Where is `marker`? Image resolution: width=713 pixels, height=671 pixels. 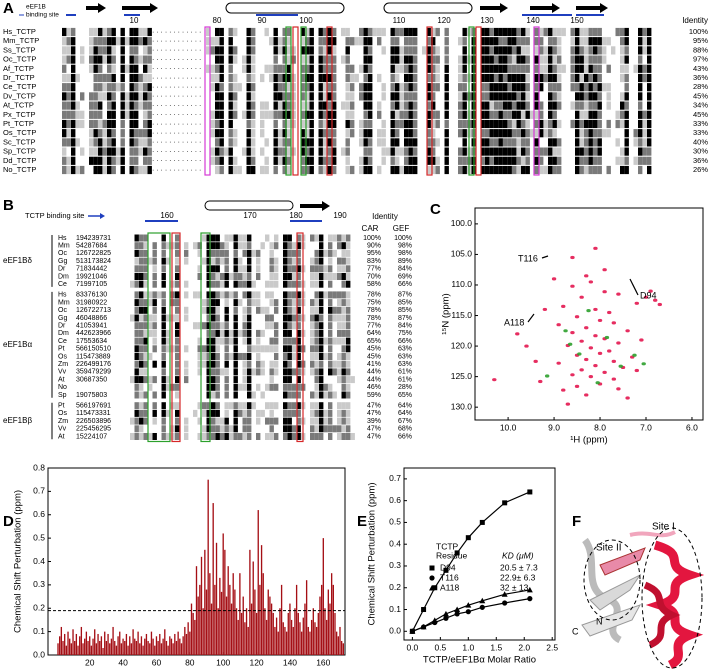 marker is located at coordinates (468, 612).